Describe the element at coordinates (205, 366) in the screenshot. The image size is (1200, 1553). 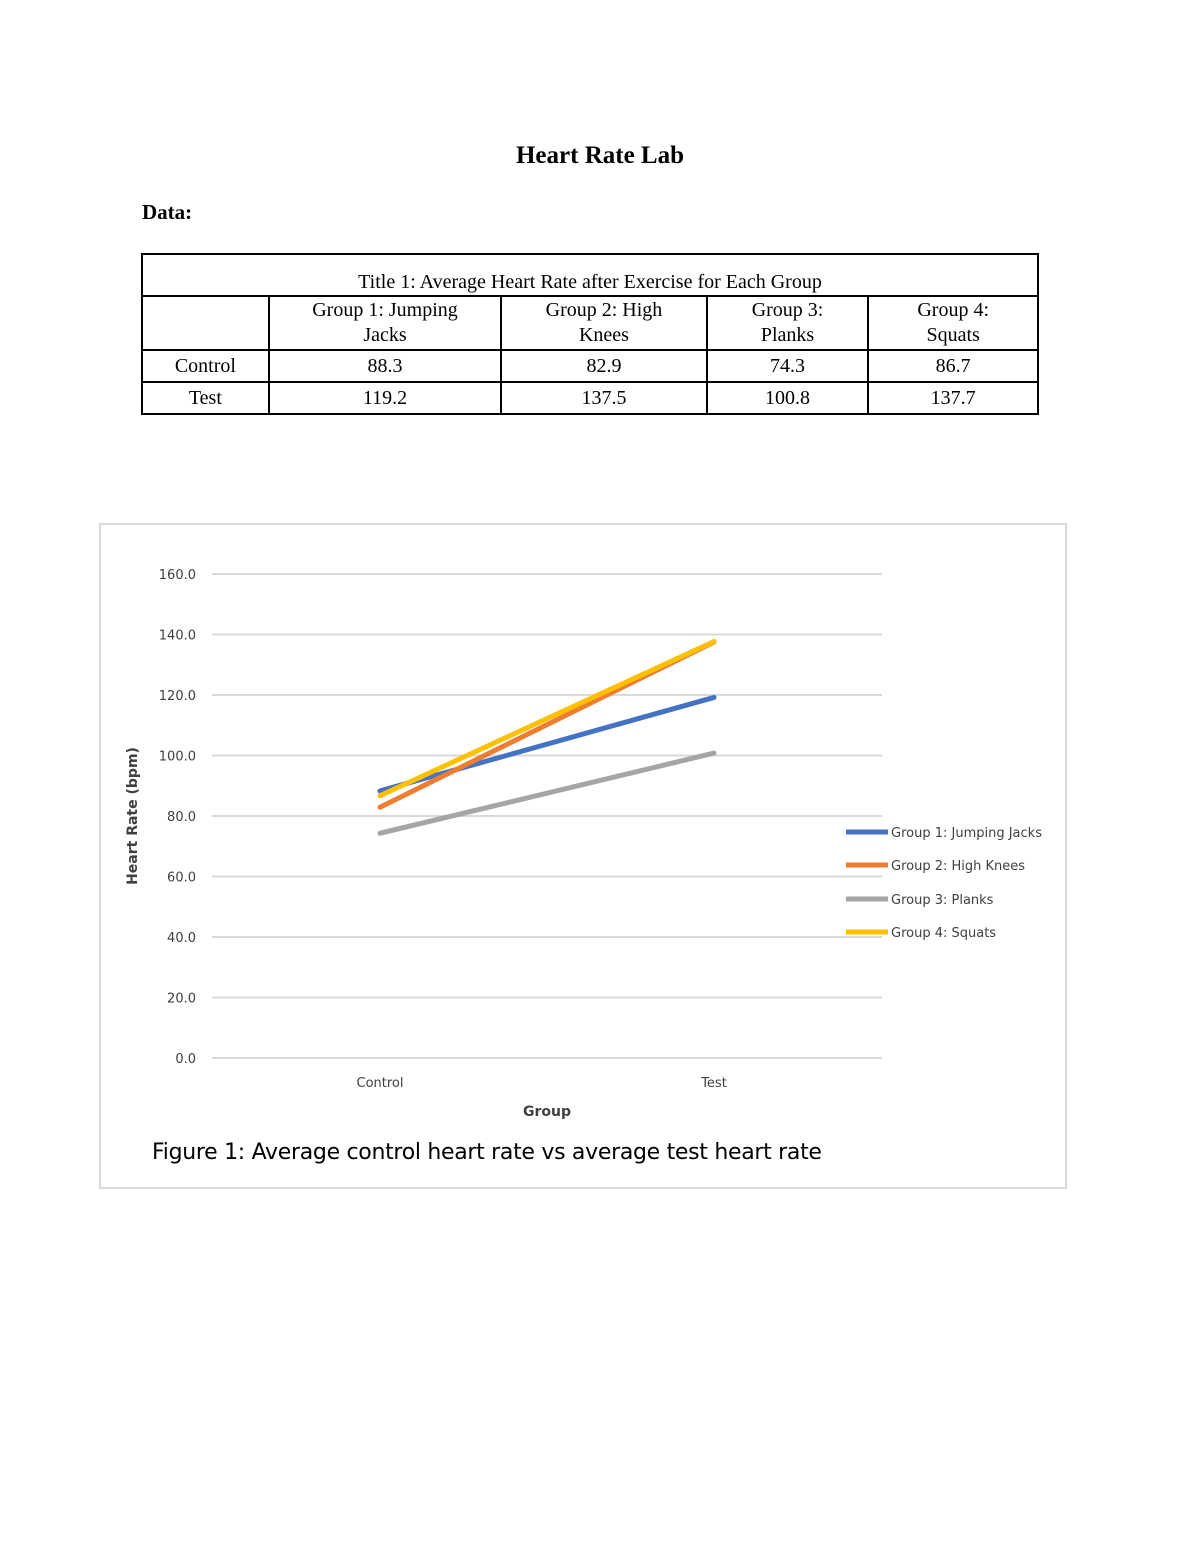
I see `row-label: Control` at that location.